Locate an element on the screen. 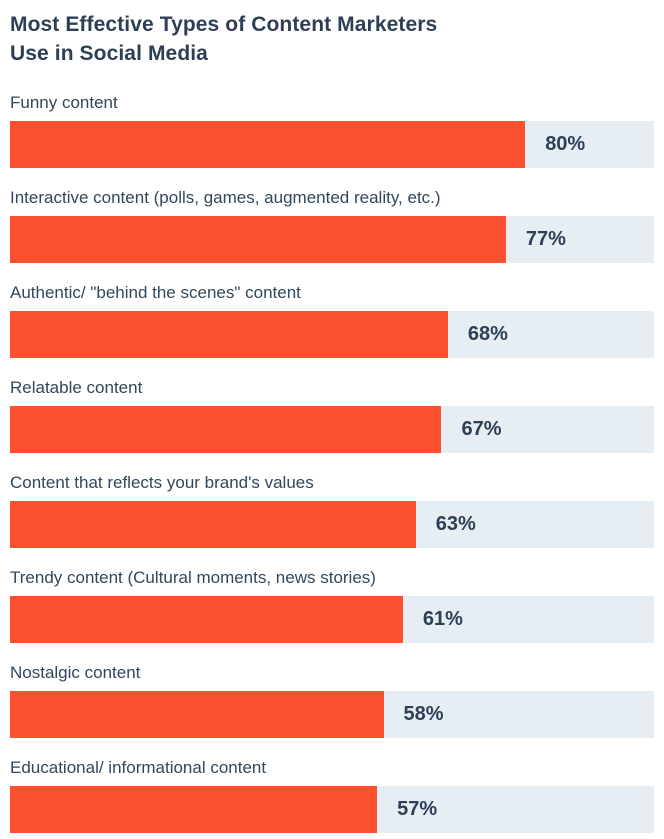 Image resolution: width=664 pixels, height=839 pixels. bar-label: Educational/ informational content is located at coordinates (138, 767).